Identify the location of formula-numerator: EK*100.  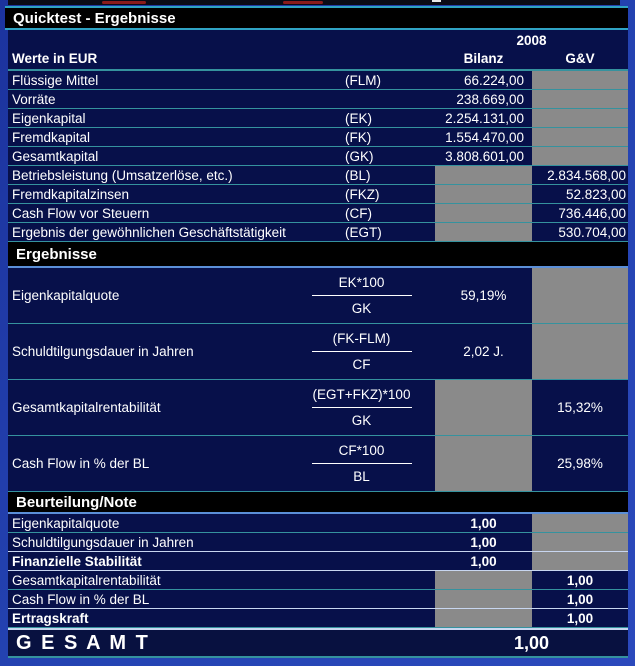
(361, 282).